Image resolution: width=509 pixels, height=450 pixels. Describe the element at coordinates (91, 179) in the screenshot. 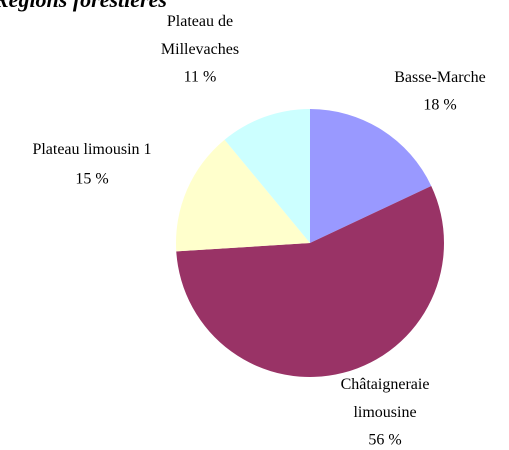

I see `slice-value-label: 15 %` at that location.